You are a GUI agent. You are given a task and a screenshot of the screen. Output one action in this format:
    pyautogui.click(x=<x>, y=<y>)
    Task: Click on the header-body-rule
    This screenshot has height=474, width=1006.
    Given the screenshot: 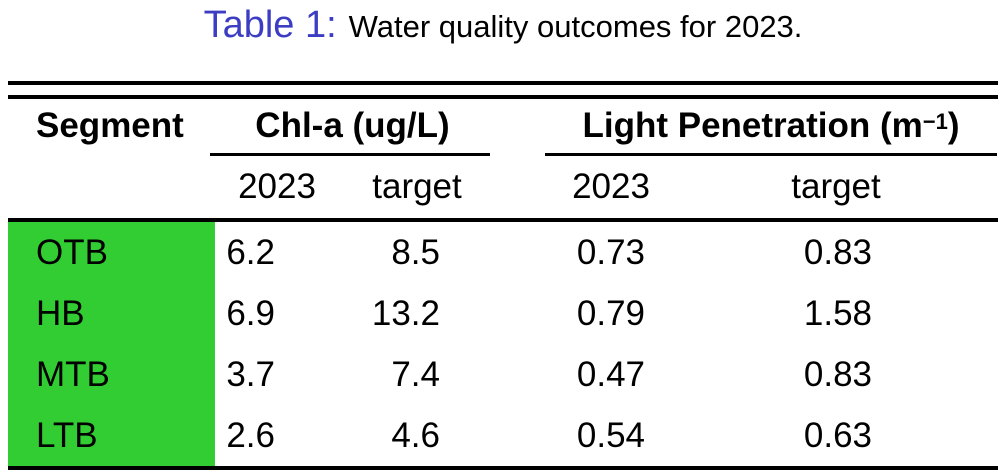 What is the action you would take?
    pyautogui.click(x=503, y=220)
    